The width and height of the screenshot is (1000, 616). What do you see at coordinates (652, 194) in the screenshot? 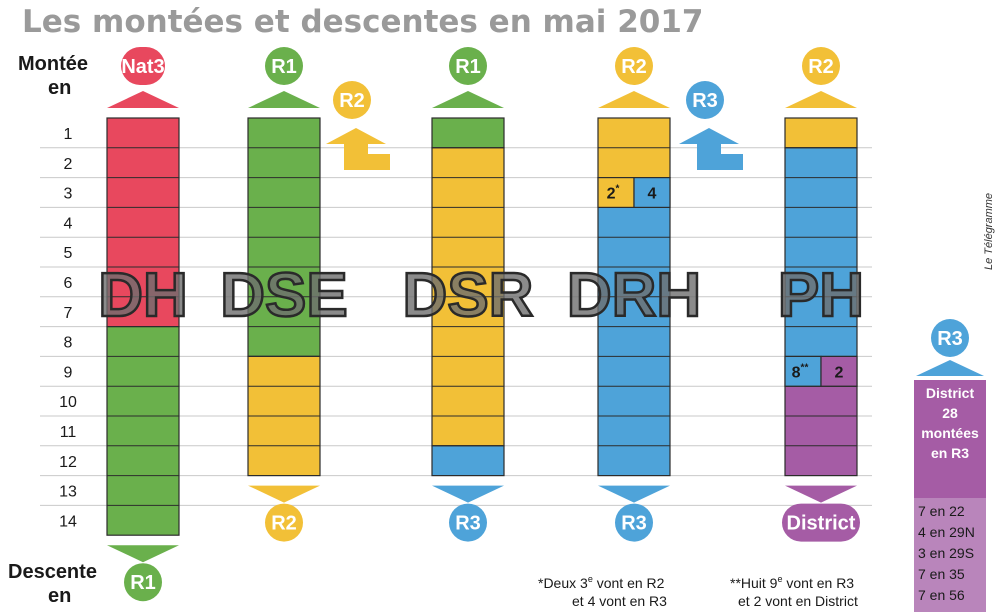
I see `split-right-value-drh: 4` at bounding box center [652, 194].